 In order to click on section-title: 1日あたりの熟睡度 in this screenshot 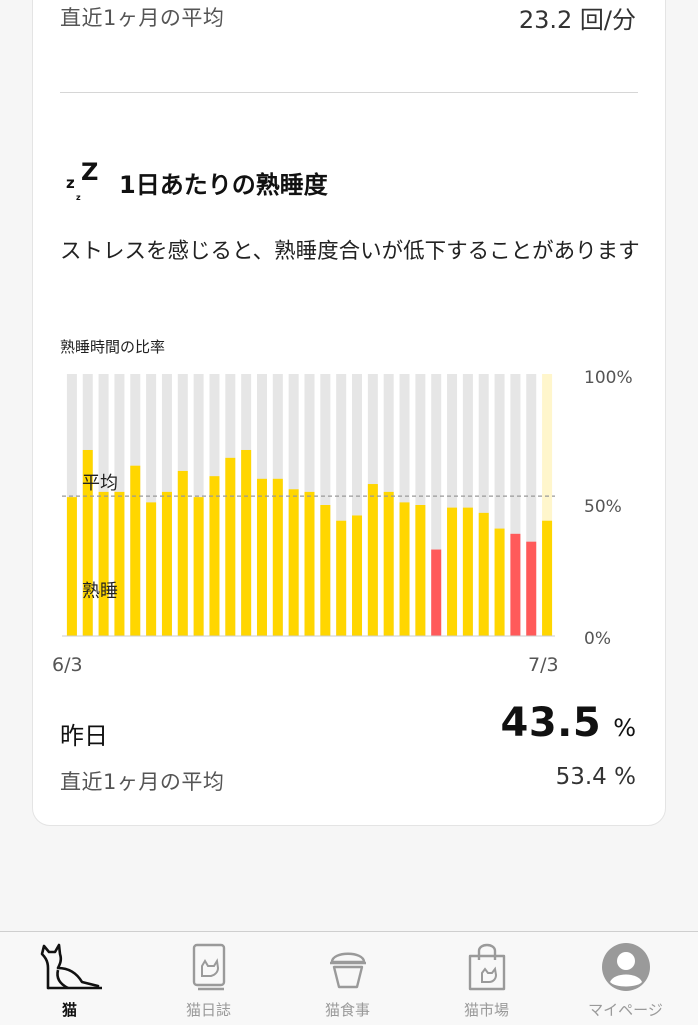, I will do `click(223, 185)`.